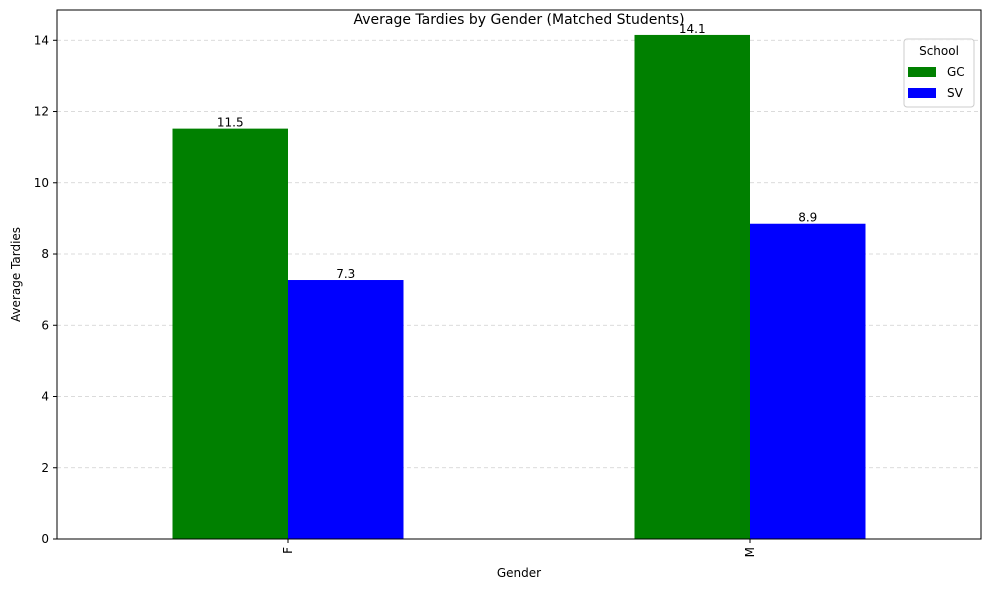 The image size is (989, 590). Describe the element at coordinates (692, 29) in the screenshot. I see `bar-value-label: 14.1` at that location.